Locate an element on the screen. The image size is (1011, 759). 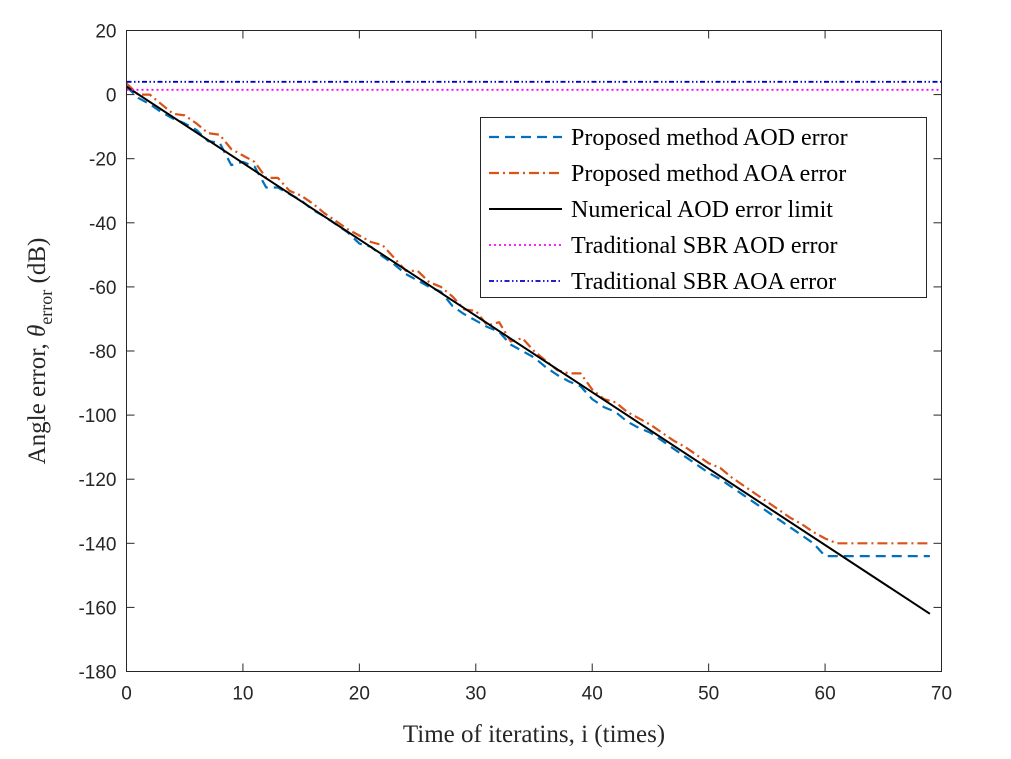
legend-box is located at coordinates (703, 207).